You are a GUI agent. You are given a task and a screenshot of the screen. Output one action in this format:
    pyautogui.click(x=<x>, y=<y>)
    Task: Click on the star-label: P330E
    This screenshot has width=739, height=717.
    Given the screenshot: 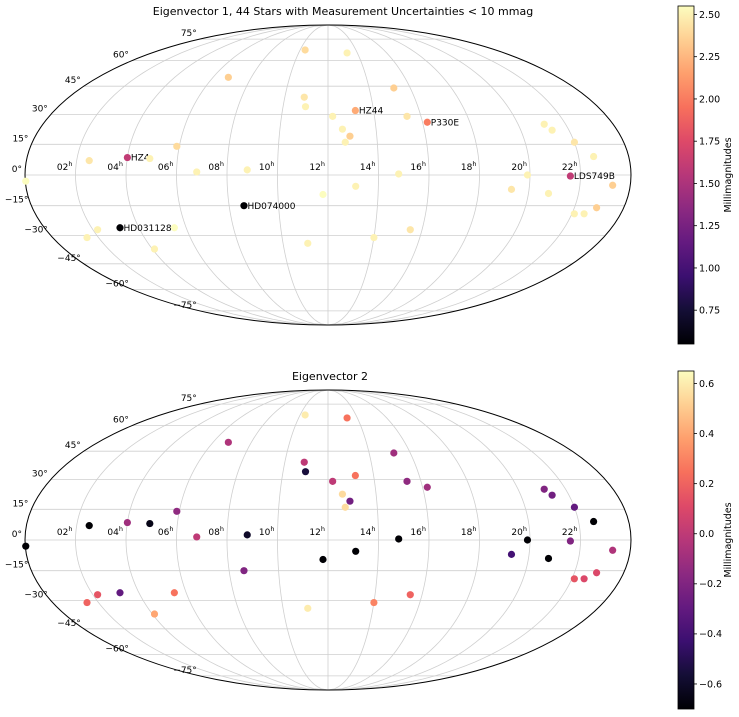 What is the action you would take?
    pyautogui.click(x=445, y=123)
    